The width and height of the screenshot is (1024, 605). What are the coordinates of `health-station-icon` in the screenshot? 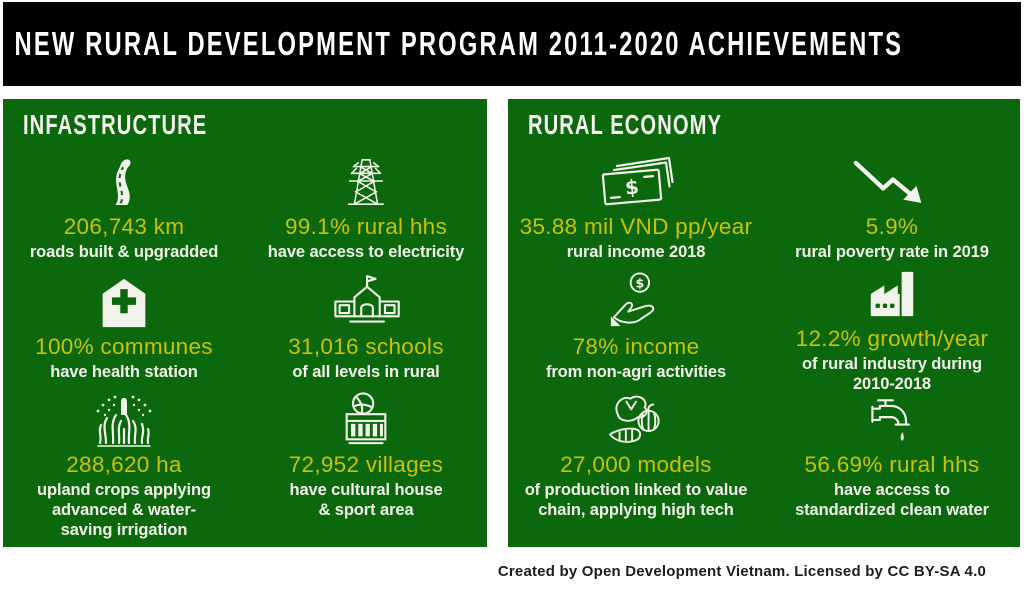 It's located at (124, 298).